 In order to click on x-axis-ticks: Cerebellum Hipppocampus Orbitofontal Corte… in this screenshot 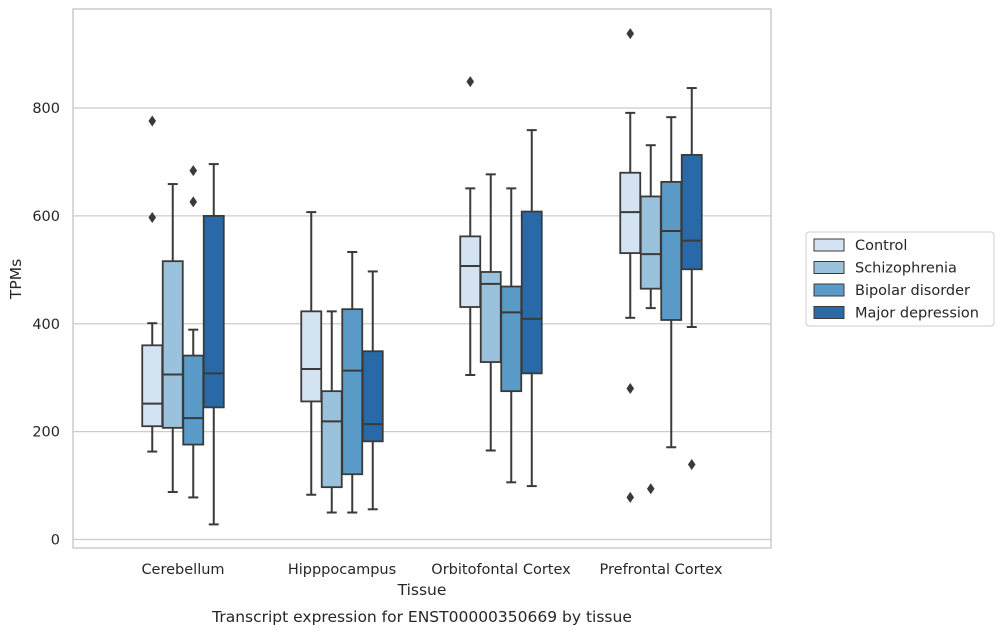, I will do `click(431, 570)`.